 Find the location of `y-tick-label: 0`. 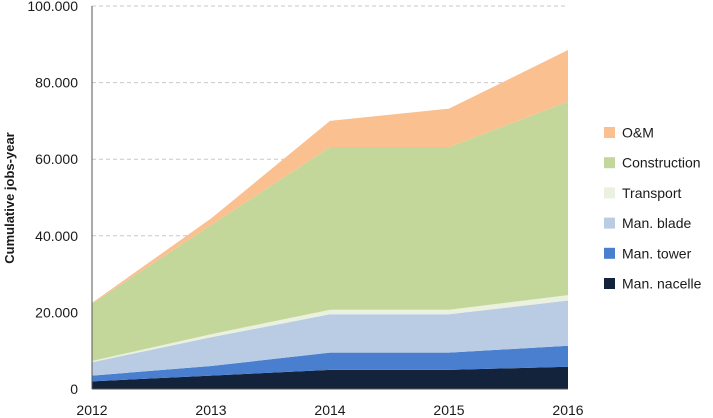

y-tick-label: 0 is located at coordinates (74, 389).